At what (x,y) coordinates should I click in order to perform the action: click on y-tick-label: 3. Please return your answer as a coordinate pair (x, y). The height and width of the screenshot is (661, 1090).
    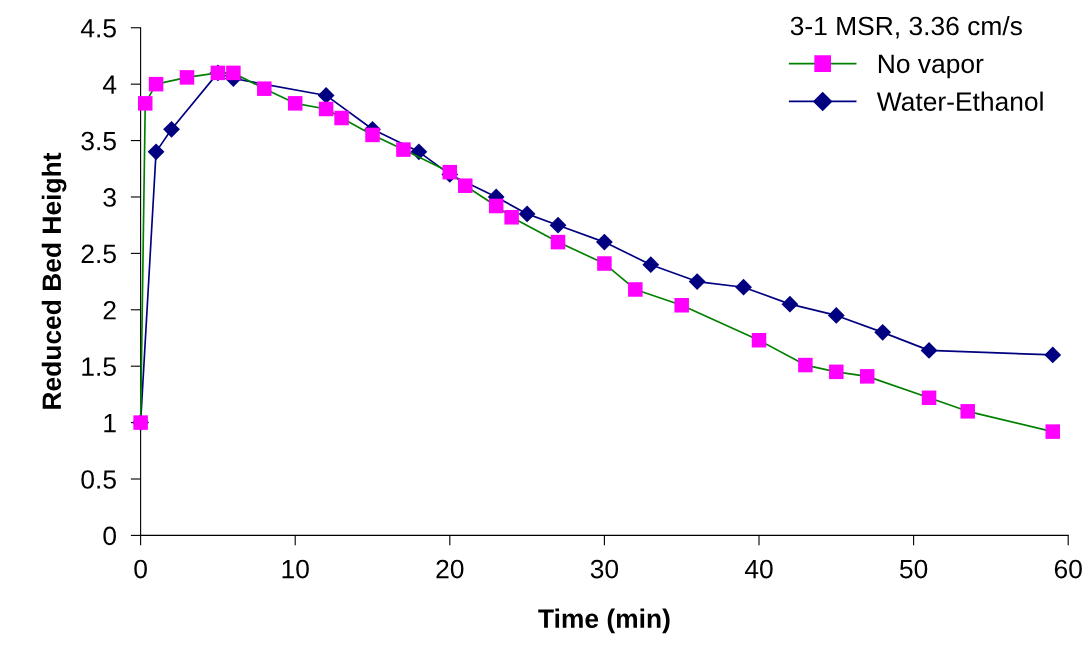
    Looking at the image, I should click on (109, 197).